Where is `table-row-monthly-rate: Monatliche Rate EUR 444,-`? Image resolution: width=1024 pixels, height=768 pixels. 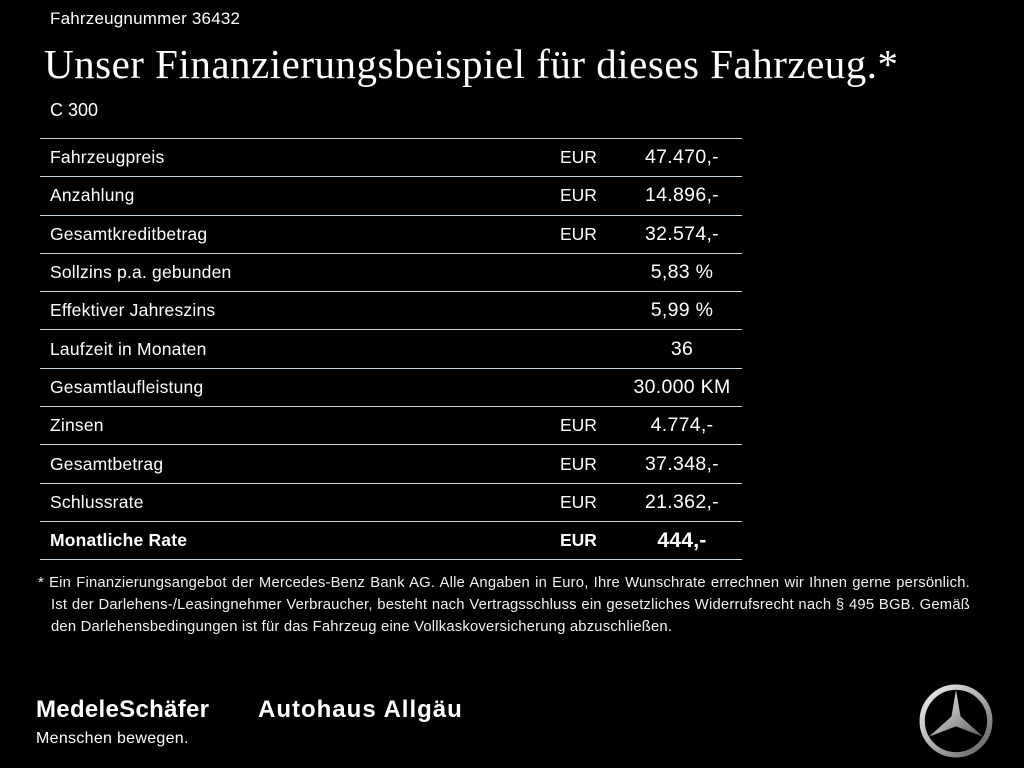
table-row-monthly-rate: Monatliche Rate EUR 444,- is located at coordinates (391, 539).